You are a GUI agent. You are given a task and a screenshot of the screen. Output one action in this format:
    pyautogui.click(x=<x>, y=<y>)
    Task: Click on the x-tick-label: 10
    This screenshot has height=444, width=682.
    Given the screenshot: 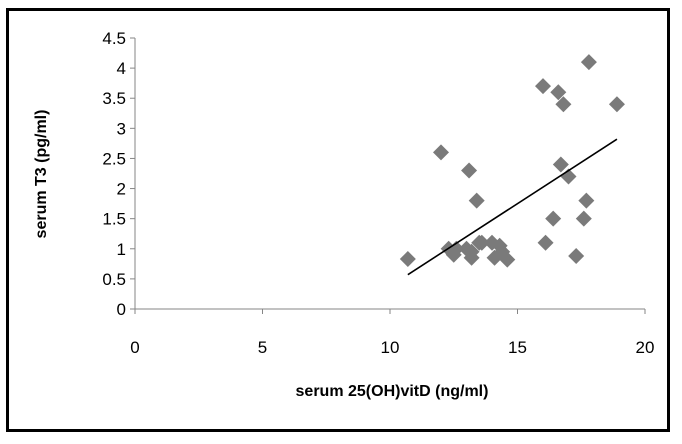 What is the action you would take?
    pyautogui.click(x=390, y=347)
    